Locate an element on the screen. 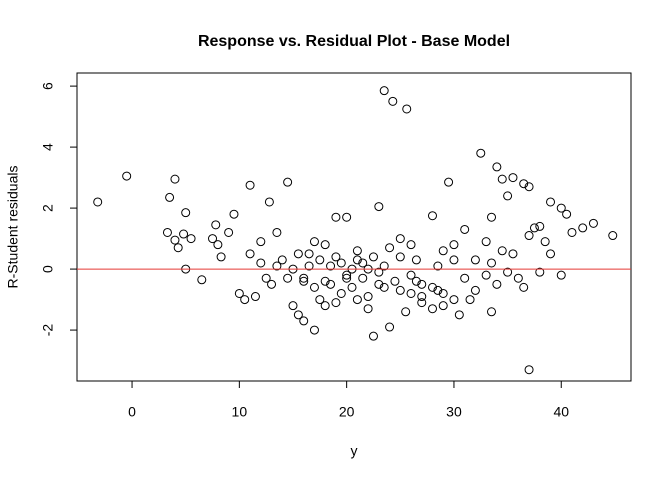 The height and width of the screenshot is (480, 672). y-tick-label: 0 is located at coordinates (48, 269).